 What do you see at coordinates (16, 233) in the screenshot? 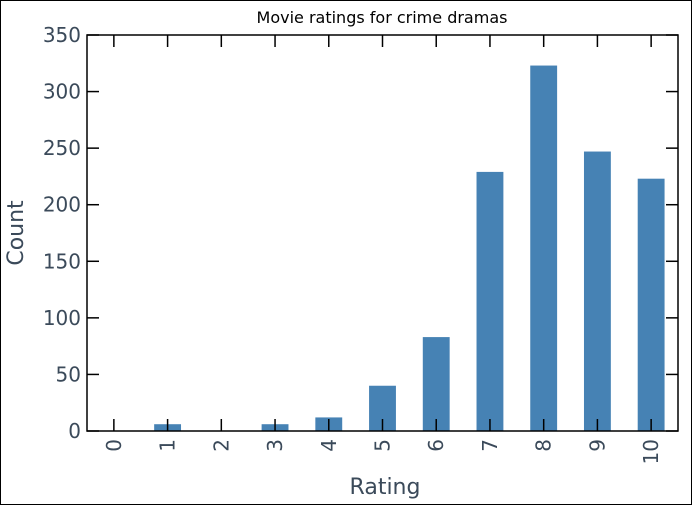
I see `y-axis-label: Count` at bounding box center [16, 233].